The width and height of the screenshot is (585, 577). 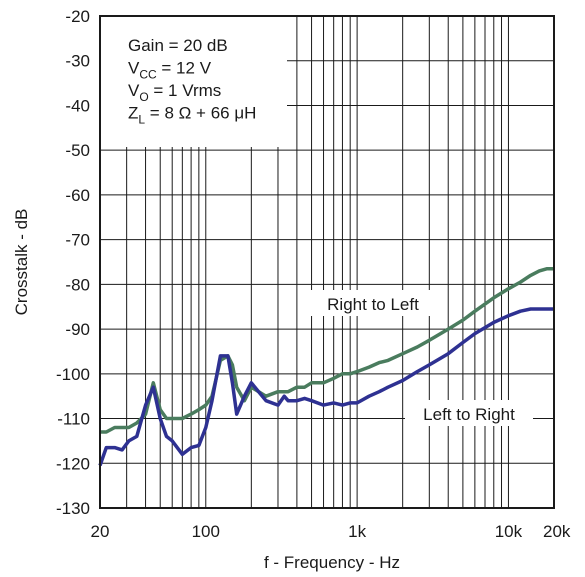 I want to click on x-tick-label: 1k, so click(x=357, y=531).